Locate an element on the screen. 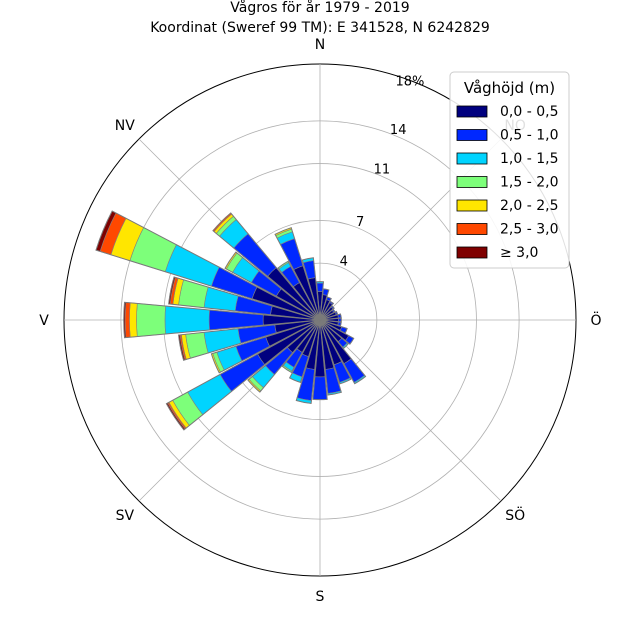 This screenshot has height=640, width=640. radial-labels: 4 7 11 14 18% is located at coordinates (382, 171).